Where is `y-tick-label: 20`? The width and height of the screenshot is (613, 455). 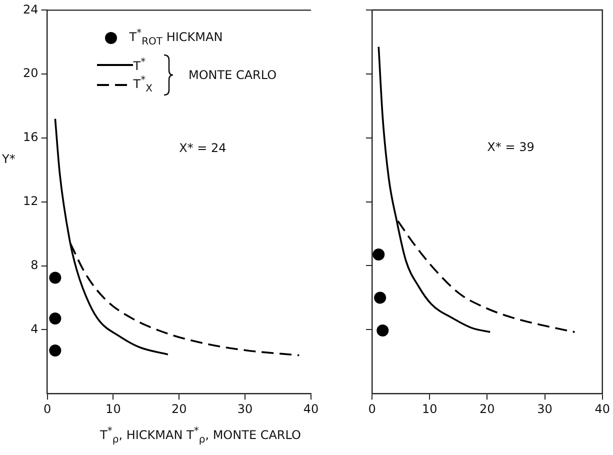 y-tick-label: 20 is located at coordinates (30, 73).